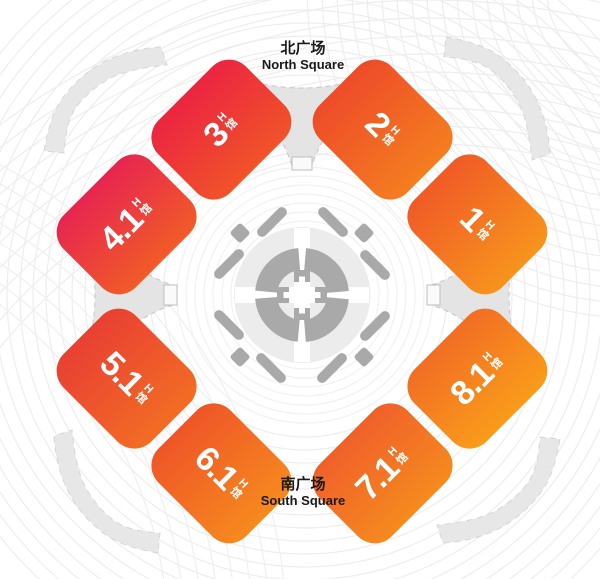 The height and width of the screenshot is (579, 600). I want to click on east-west-road, so click(302, 295).